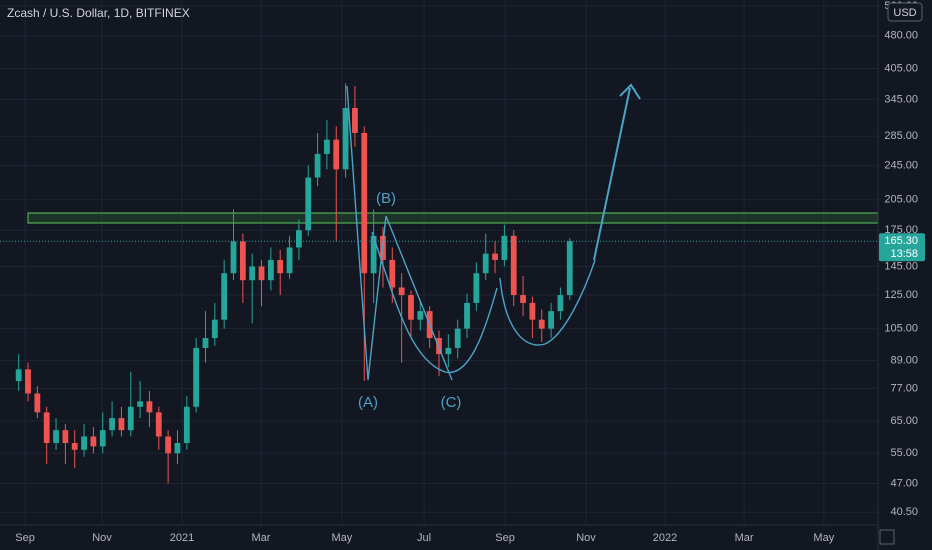  What do you see at coordinates (904, 453) in the screenshot?
I see `y-tick-label: 55.00` at bounding box center [904, 453].